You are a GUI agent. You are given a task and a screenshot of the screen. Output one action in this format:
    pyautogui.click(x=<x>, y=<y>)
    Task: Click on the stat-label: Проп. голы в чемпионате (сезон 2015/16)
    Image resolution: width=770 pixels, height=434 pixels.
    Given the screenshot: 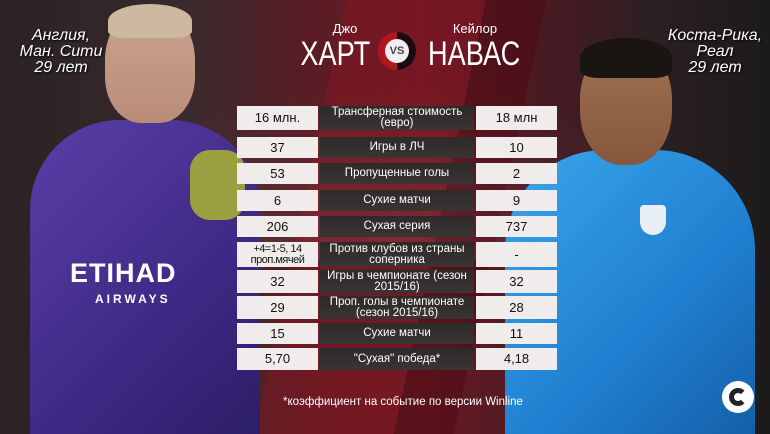 What is the action you would take?
    pyautogui.click(x=397, y=307)
    